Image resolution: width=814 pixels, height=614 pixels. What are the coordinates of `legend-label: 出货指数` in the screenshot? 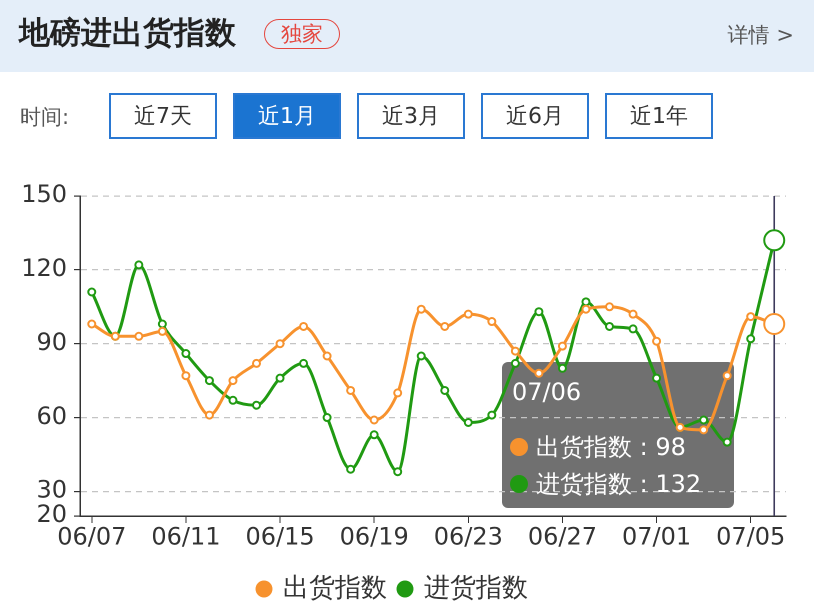 It's located at (335, 587).